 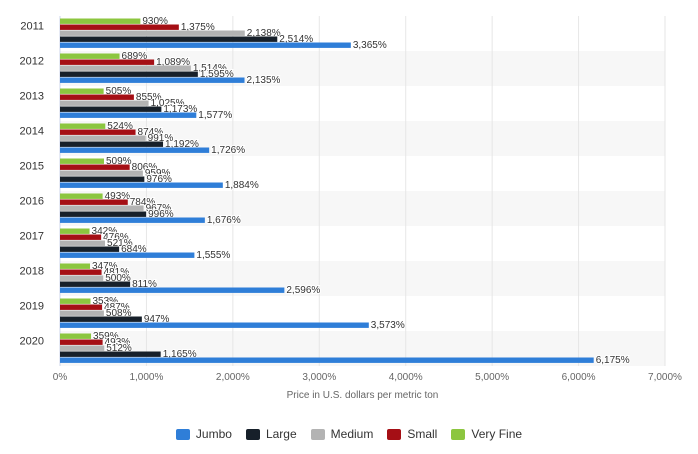 I want to click on data-label: 3,365%, so click(x=370, y=45).